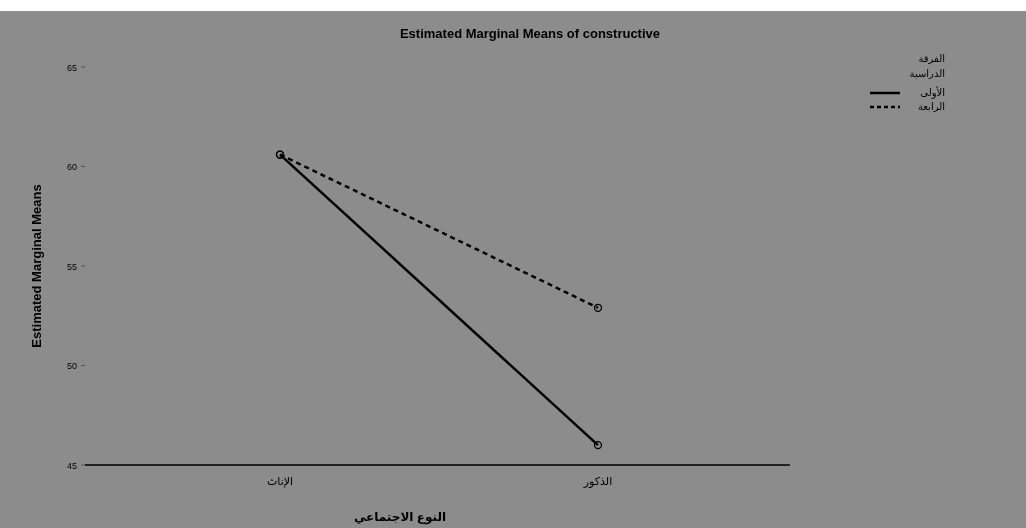 The image size is (1026, 528). Describe the element at coordinates (71, 465) in the screenshot. I see `y-tick-label: 45` at that location.